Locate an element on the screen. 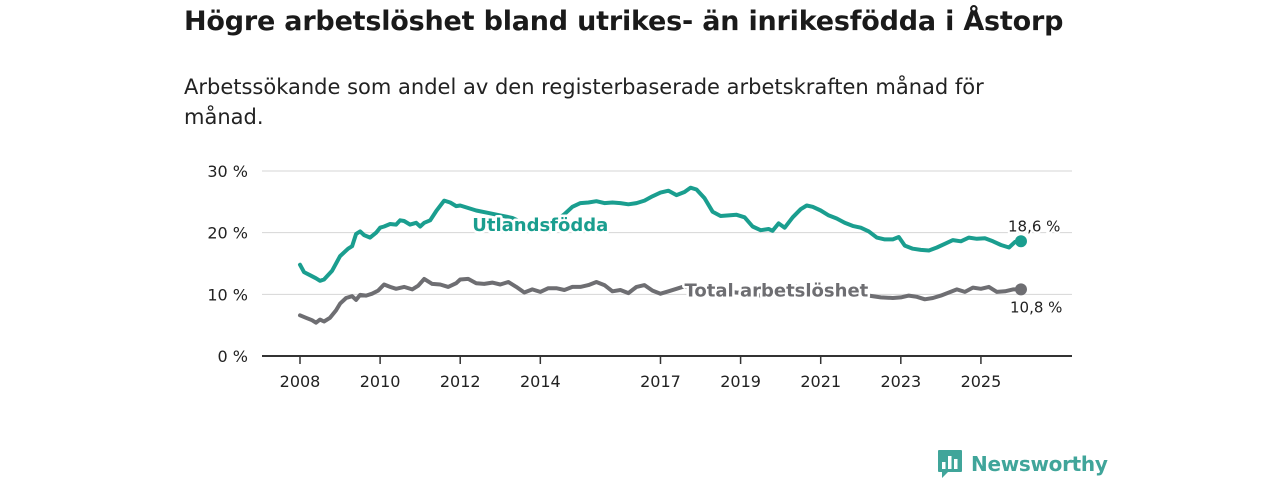 The width and height of the screenshot is (1280, 480). series-label-utlandsfodda: Utlandsfödda is located at coordinates (540, 225).